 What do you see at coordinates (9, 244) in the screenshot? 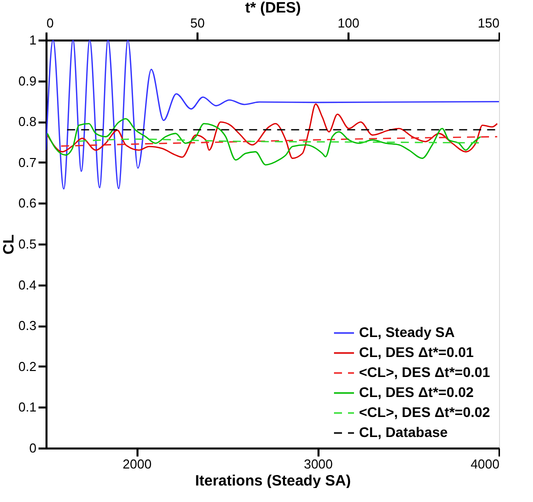
I see `y-axis-title: CL` at bounding box center [9, 244].